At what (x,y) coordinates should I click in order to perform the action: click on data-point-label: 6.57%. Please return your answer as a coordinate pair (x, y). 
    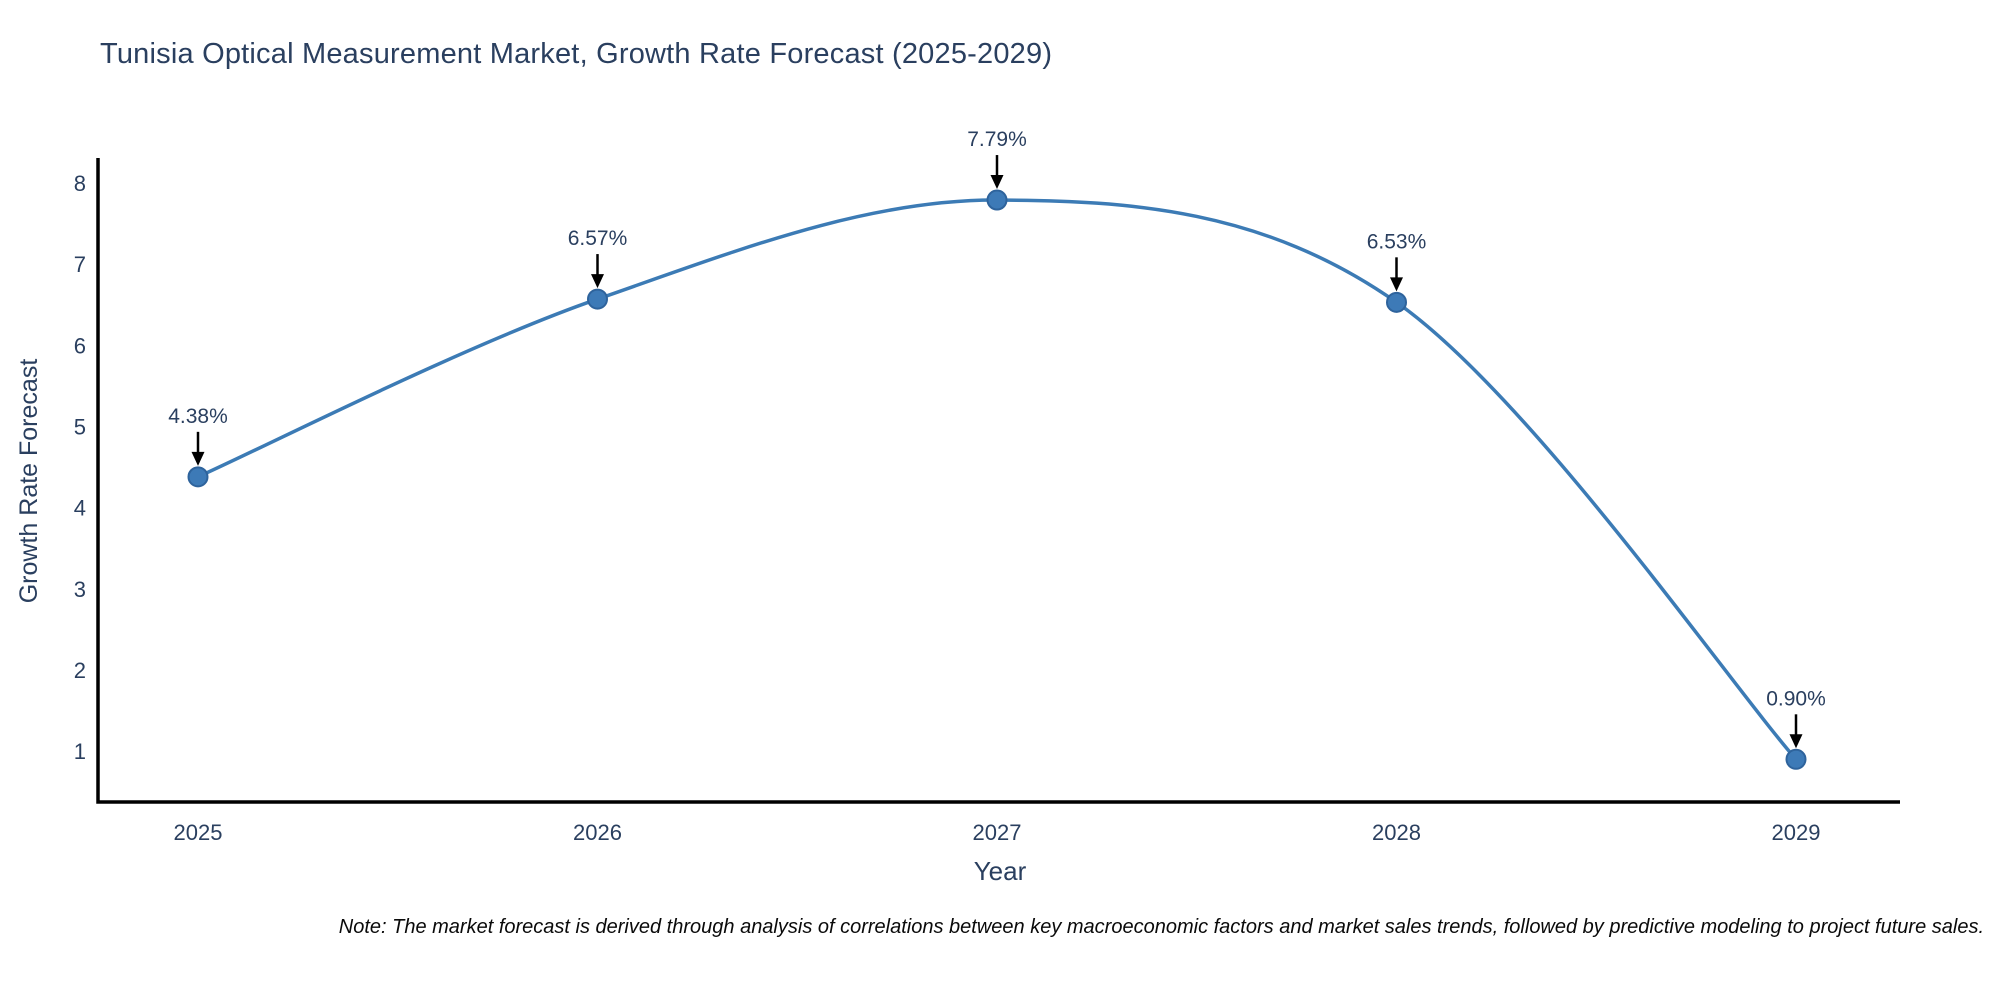
    Looking at the image, I should click on (598, 238).